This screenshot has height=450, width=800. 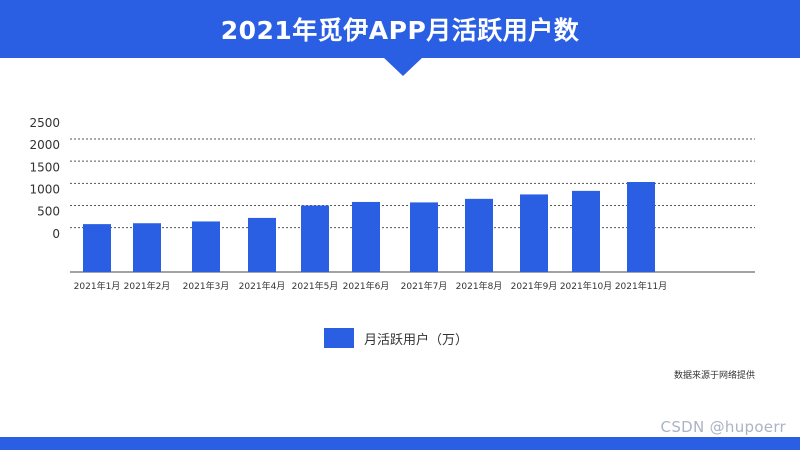 What do you see at coordinates (56, 234) in the screenshot?
I see `y-tick-label: 0` at bounding box center [56, 234].